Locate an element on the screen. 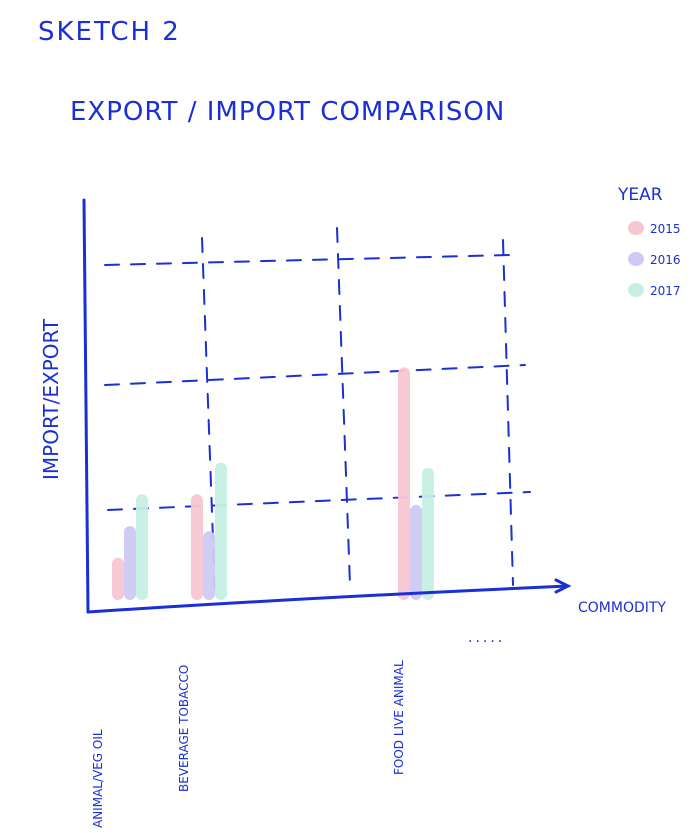 The image size is (693, 833). category-label-1: ANIMAL/VEG OIL is located at coordinates (98, 778).